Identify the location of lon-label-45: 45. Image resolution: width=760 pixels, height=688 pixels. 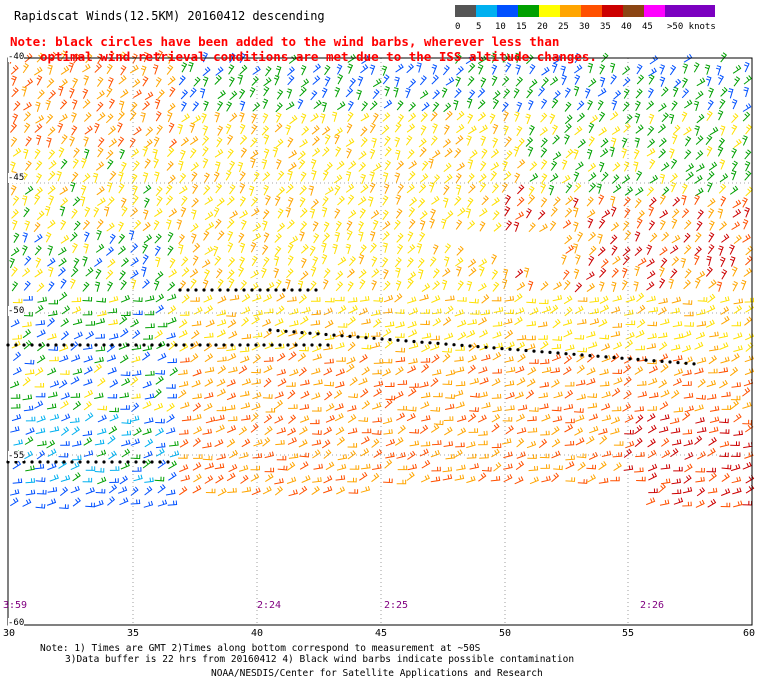
(381, 633).